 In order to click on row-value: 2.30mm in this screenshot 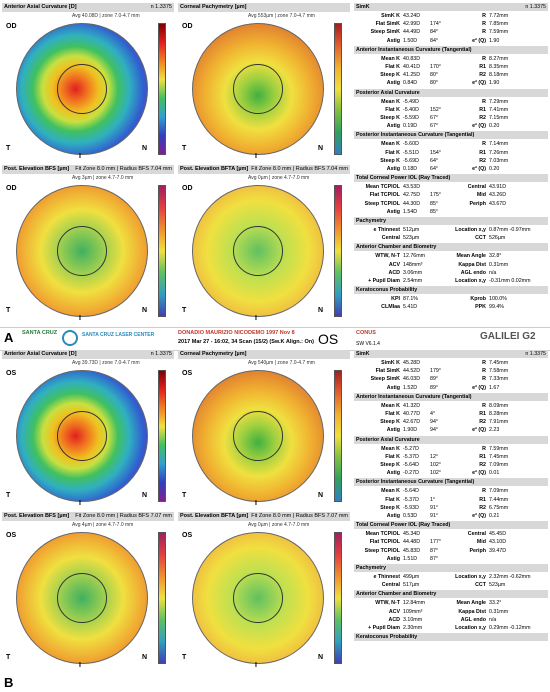, I will do `click(413, 628)`.